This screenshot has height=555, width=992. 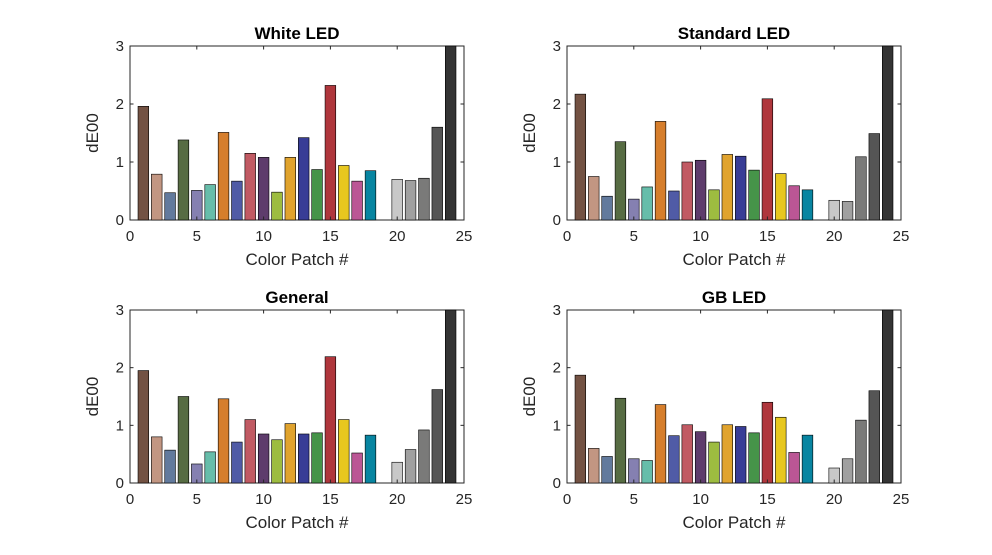 I want to click on chart-title: White LED, so click(x=297, y=33).